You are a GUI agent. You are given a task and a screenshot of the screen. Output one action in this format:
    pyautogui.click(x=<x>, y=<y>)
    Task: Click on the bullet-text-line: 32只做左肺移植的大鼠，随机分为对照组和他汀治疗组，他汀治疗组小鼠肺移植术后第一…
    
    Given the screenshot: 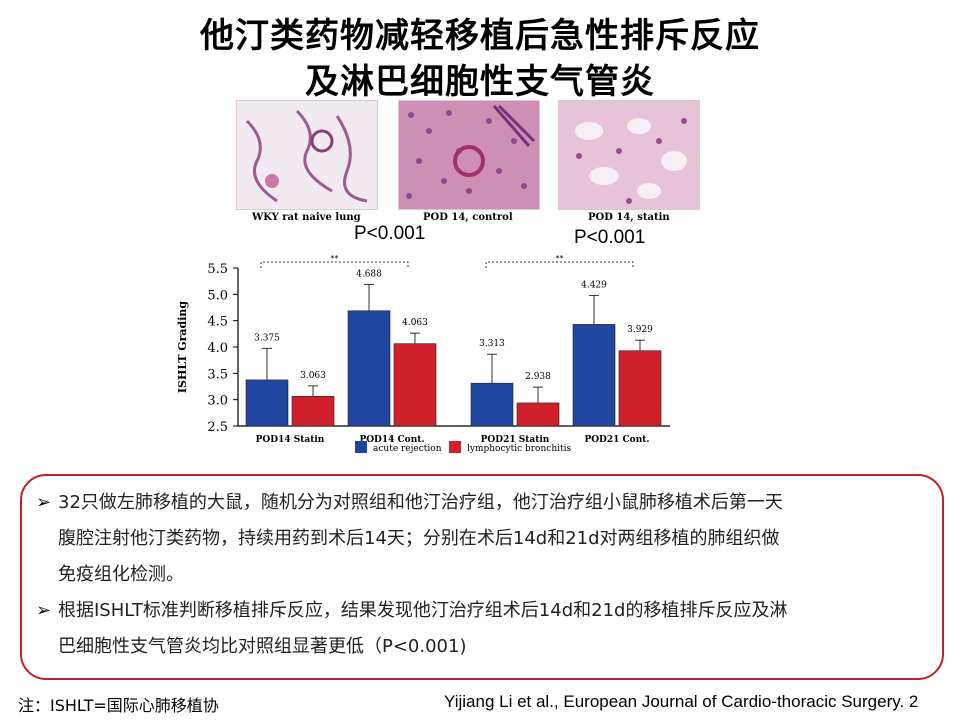 What is the action you would take?
    pyautogui.click(x=420, y=502)
    